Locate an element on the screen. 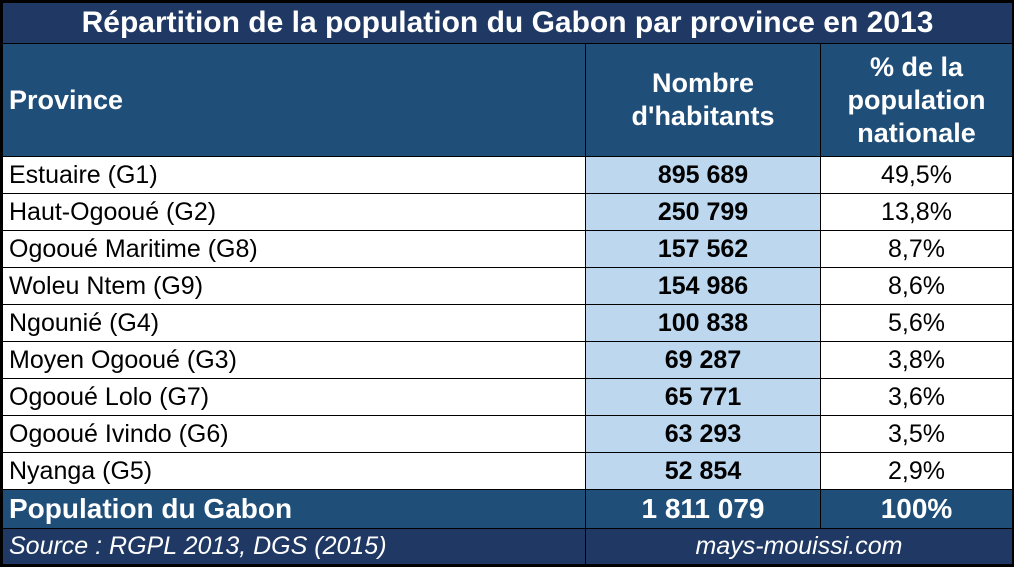  table-row: Ogooué Maritime (G8) 157 562 8,7% is located at coordinates (507, 249).